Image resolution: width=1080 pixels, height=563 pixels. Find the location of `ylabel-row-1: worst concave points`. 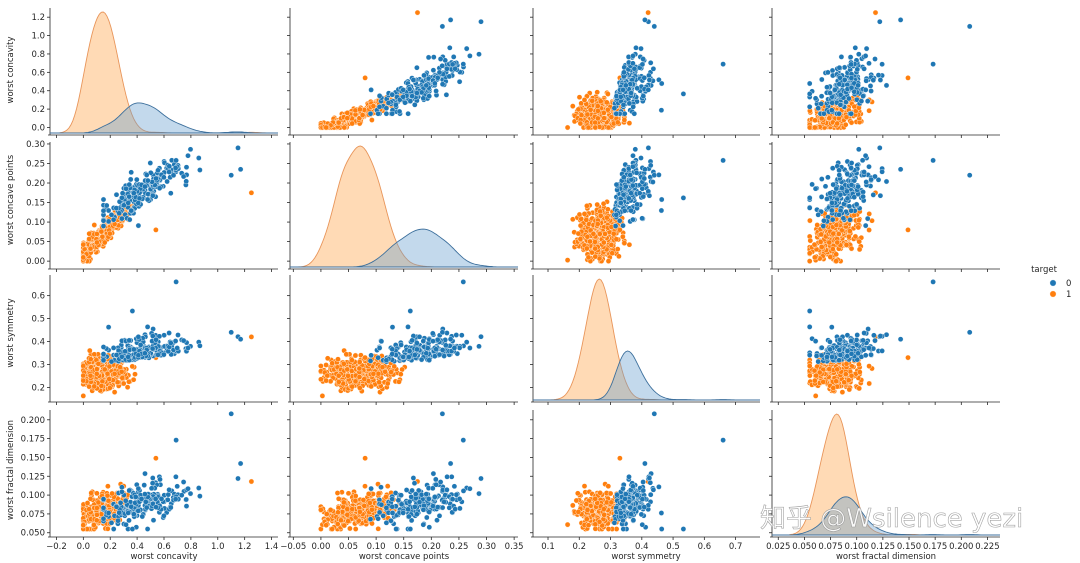

ylabel-row-1: worst concave points is located at coordinates (11, 199).